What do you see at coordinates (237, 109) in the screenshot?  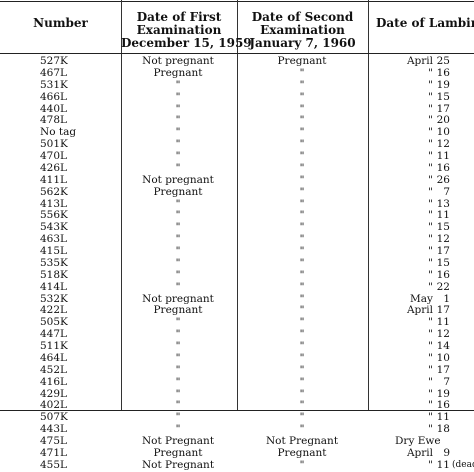 I see `table-row: 440L " " " 17` at bounding box center [237, 109].